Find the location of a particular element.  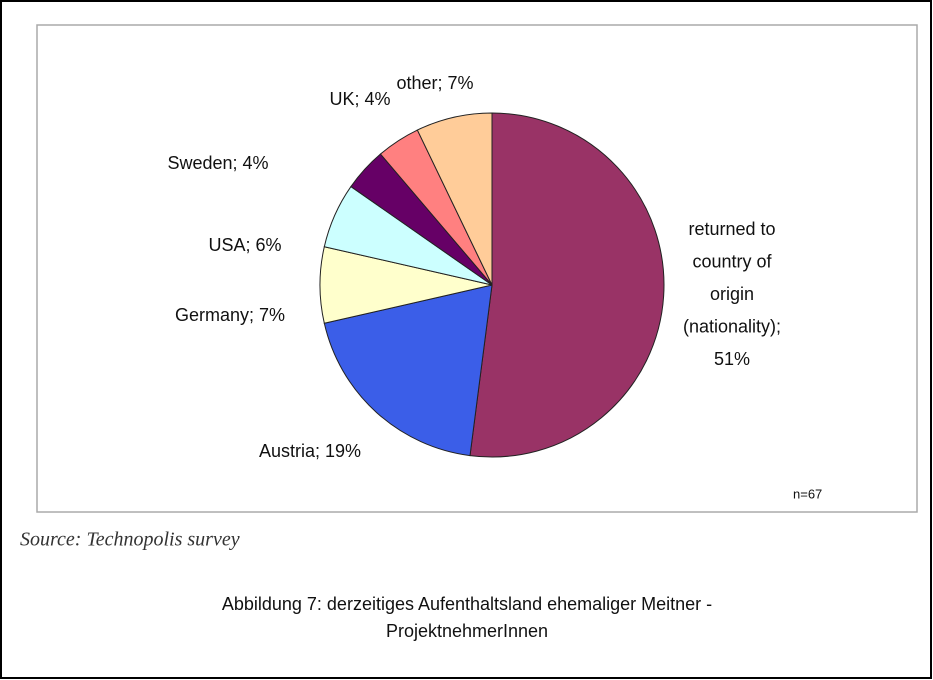

slice-label-line: returned to is located at coordinates (731, 229).